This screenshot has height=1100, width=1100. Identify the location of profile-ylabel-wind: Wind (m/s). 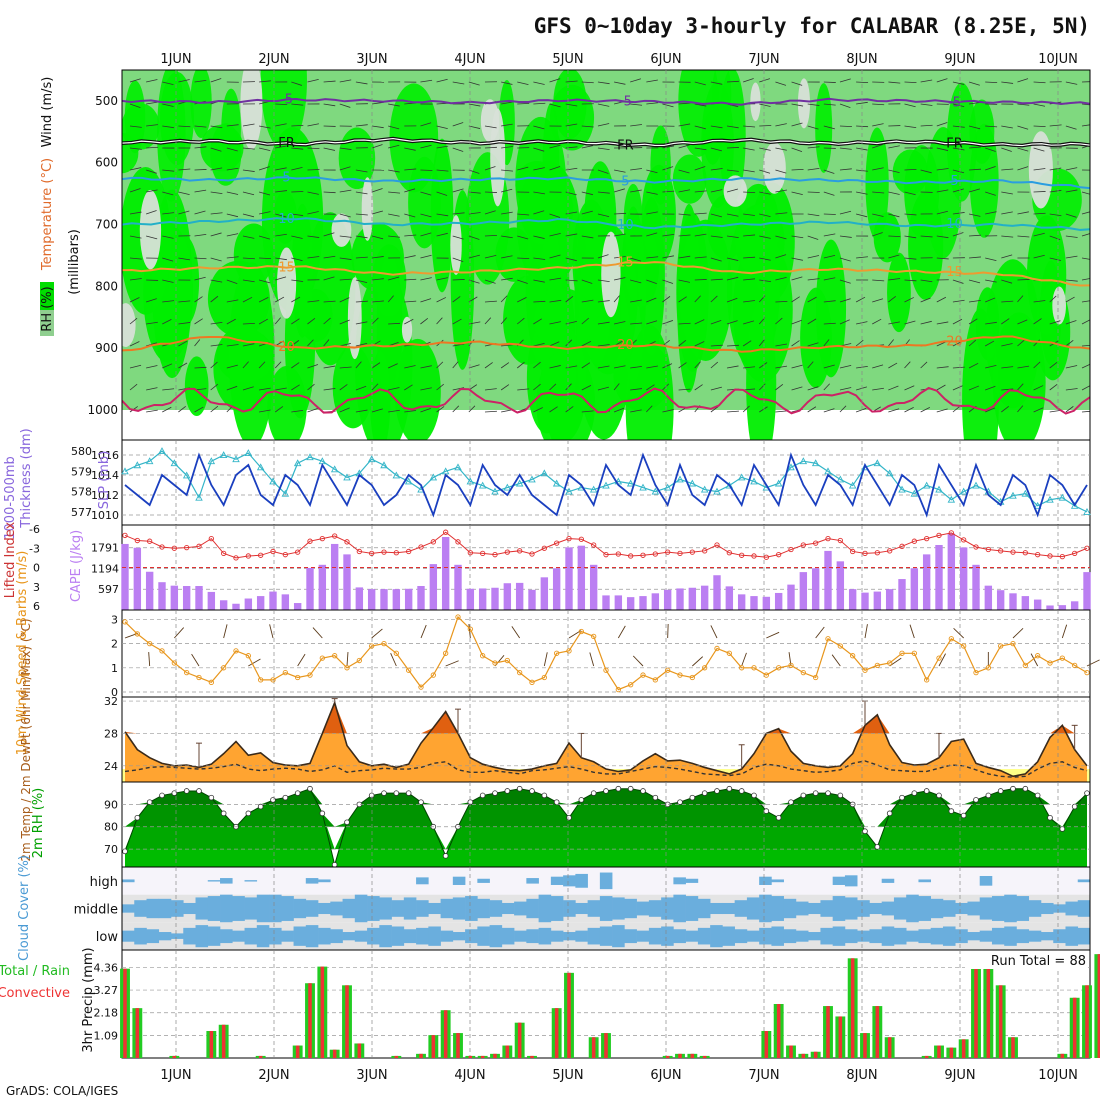
(47, 112).